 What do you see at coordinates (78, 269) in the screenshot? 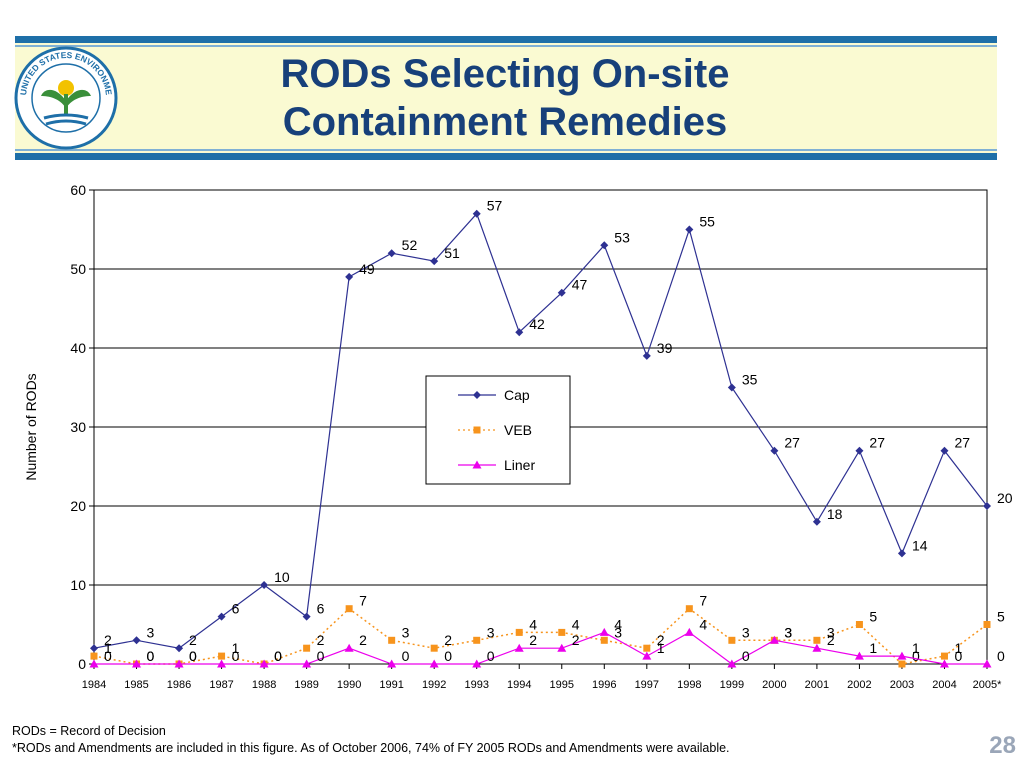
I see `y-tick-label: 50` at bounding box center [78, 269].